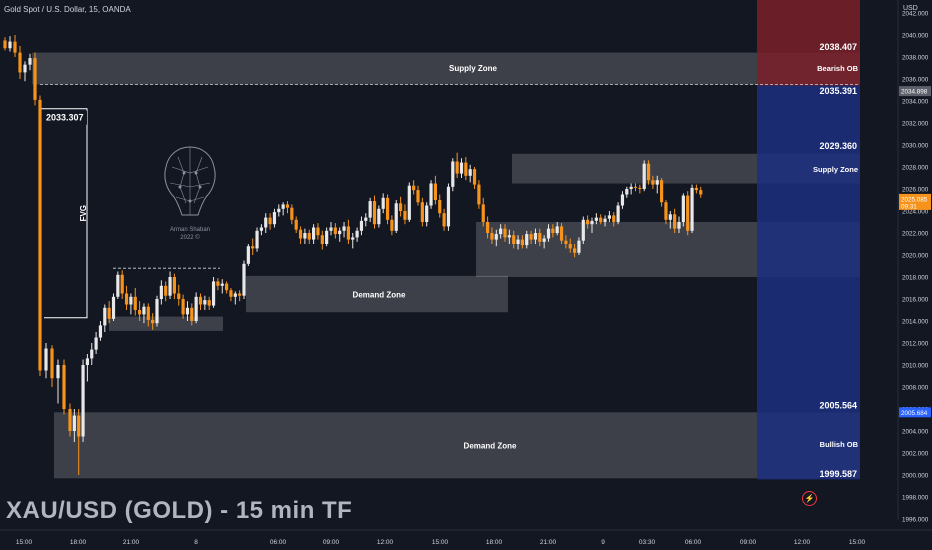 The height and width of the screenshot is (550, 932). I want to click on lightning-icon: ⚡, so click(809, 498).